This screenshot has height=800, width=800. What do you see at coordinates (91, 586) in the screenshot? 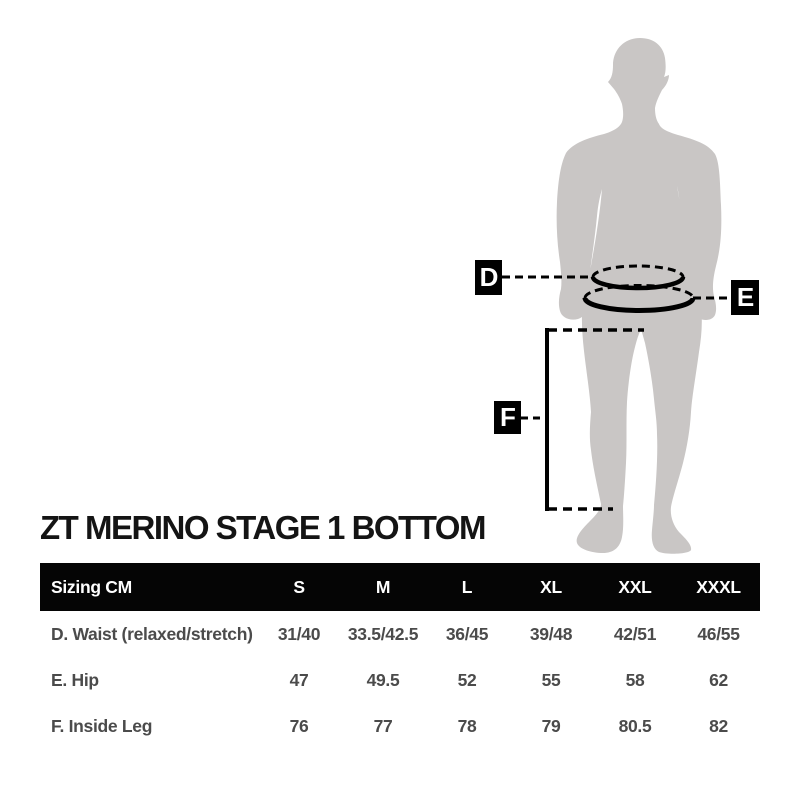
I see `unit-label-header: Sizing CM` at bounding box center [91, 586].